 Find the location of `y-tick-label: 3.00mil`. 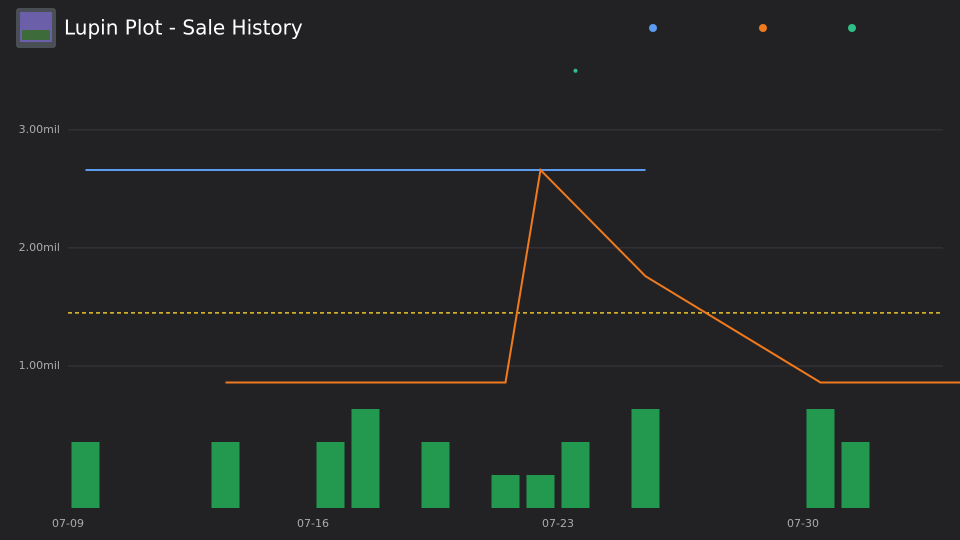

y-tick-label: 3.00mil is located at coordinates (39, 129).